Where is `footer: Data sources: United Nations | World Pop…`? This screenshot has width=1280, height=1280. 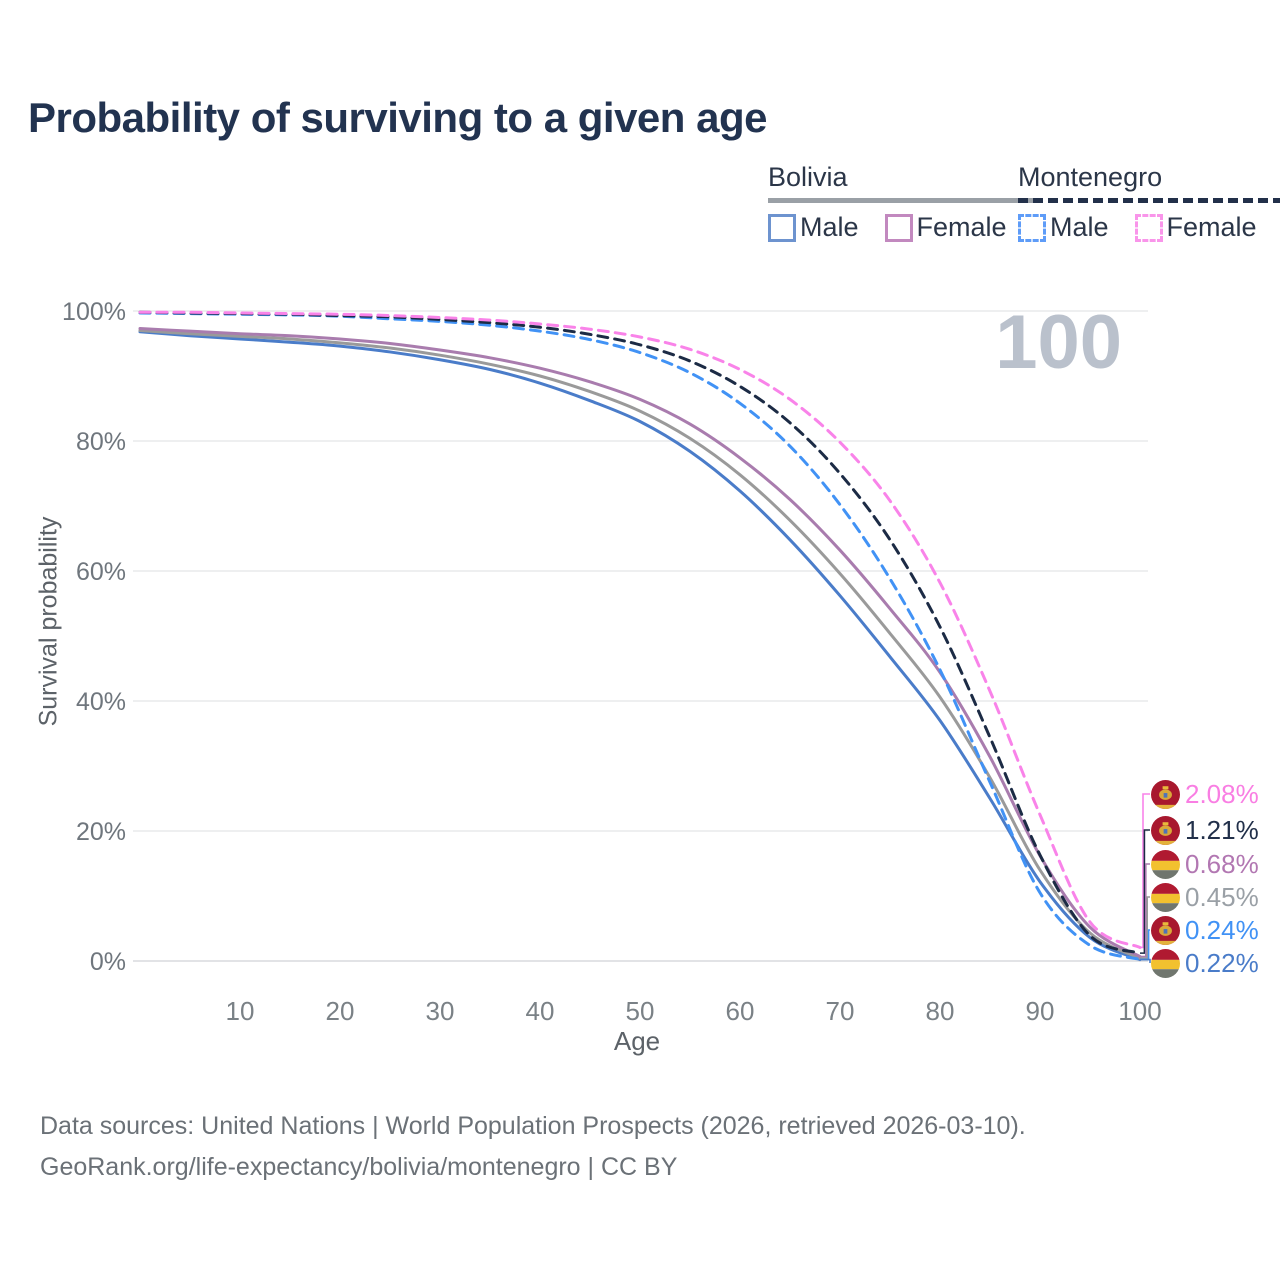
footer: Data sources: United Nations | World Pop… is located at coordinates (533, 1147).